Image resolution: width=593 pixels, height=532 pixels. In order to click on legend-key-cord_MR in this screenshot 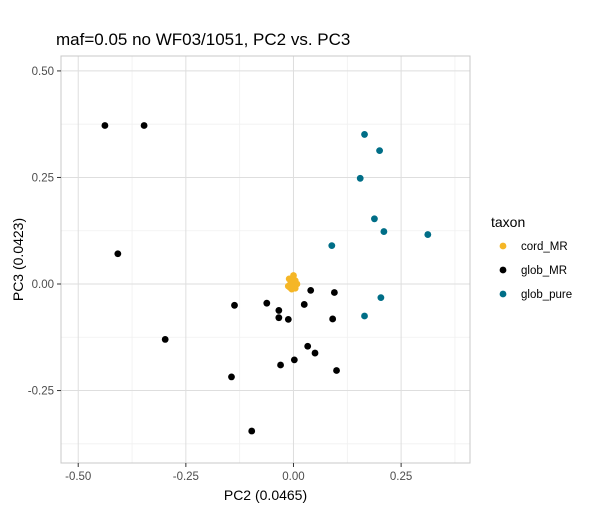, I will do `click(503, 246)`.